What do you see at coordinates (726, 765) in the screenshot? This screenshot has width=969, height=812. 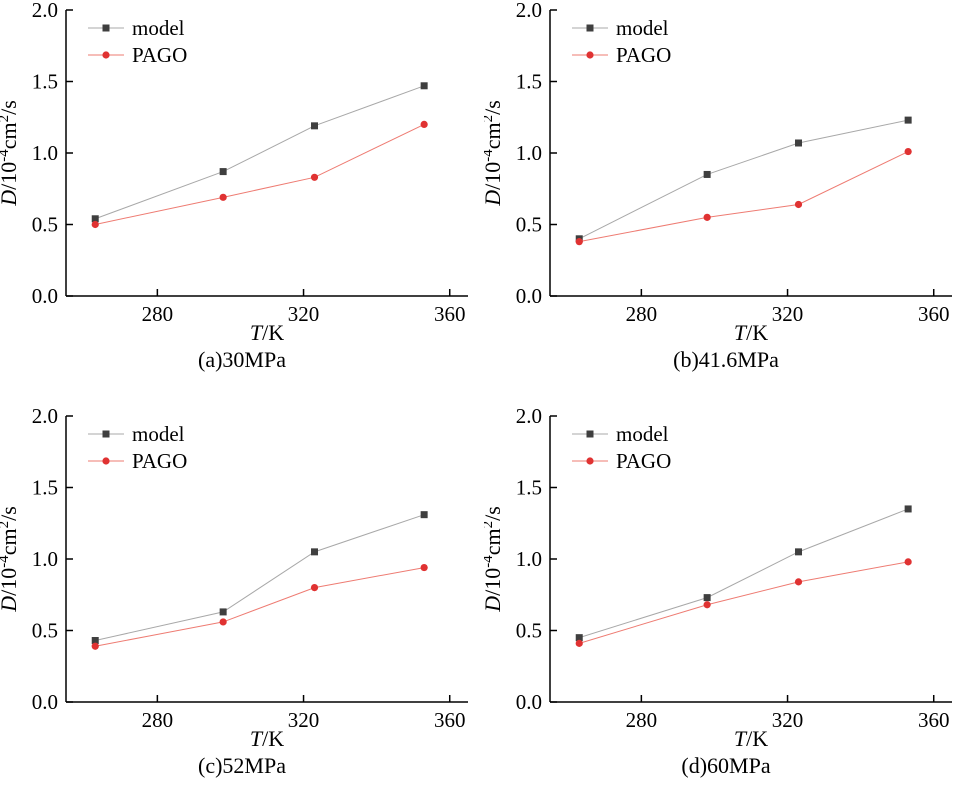 I see `chart-d-caption: (d)60MPa` at bounding box center [726, 765].